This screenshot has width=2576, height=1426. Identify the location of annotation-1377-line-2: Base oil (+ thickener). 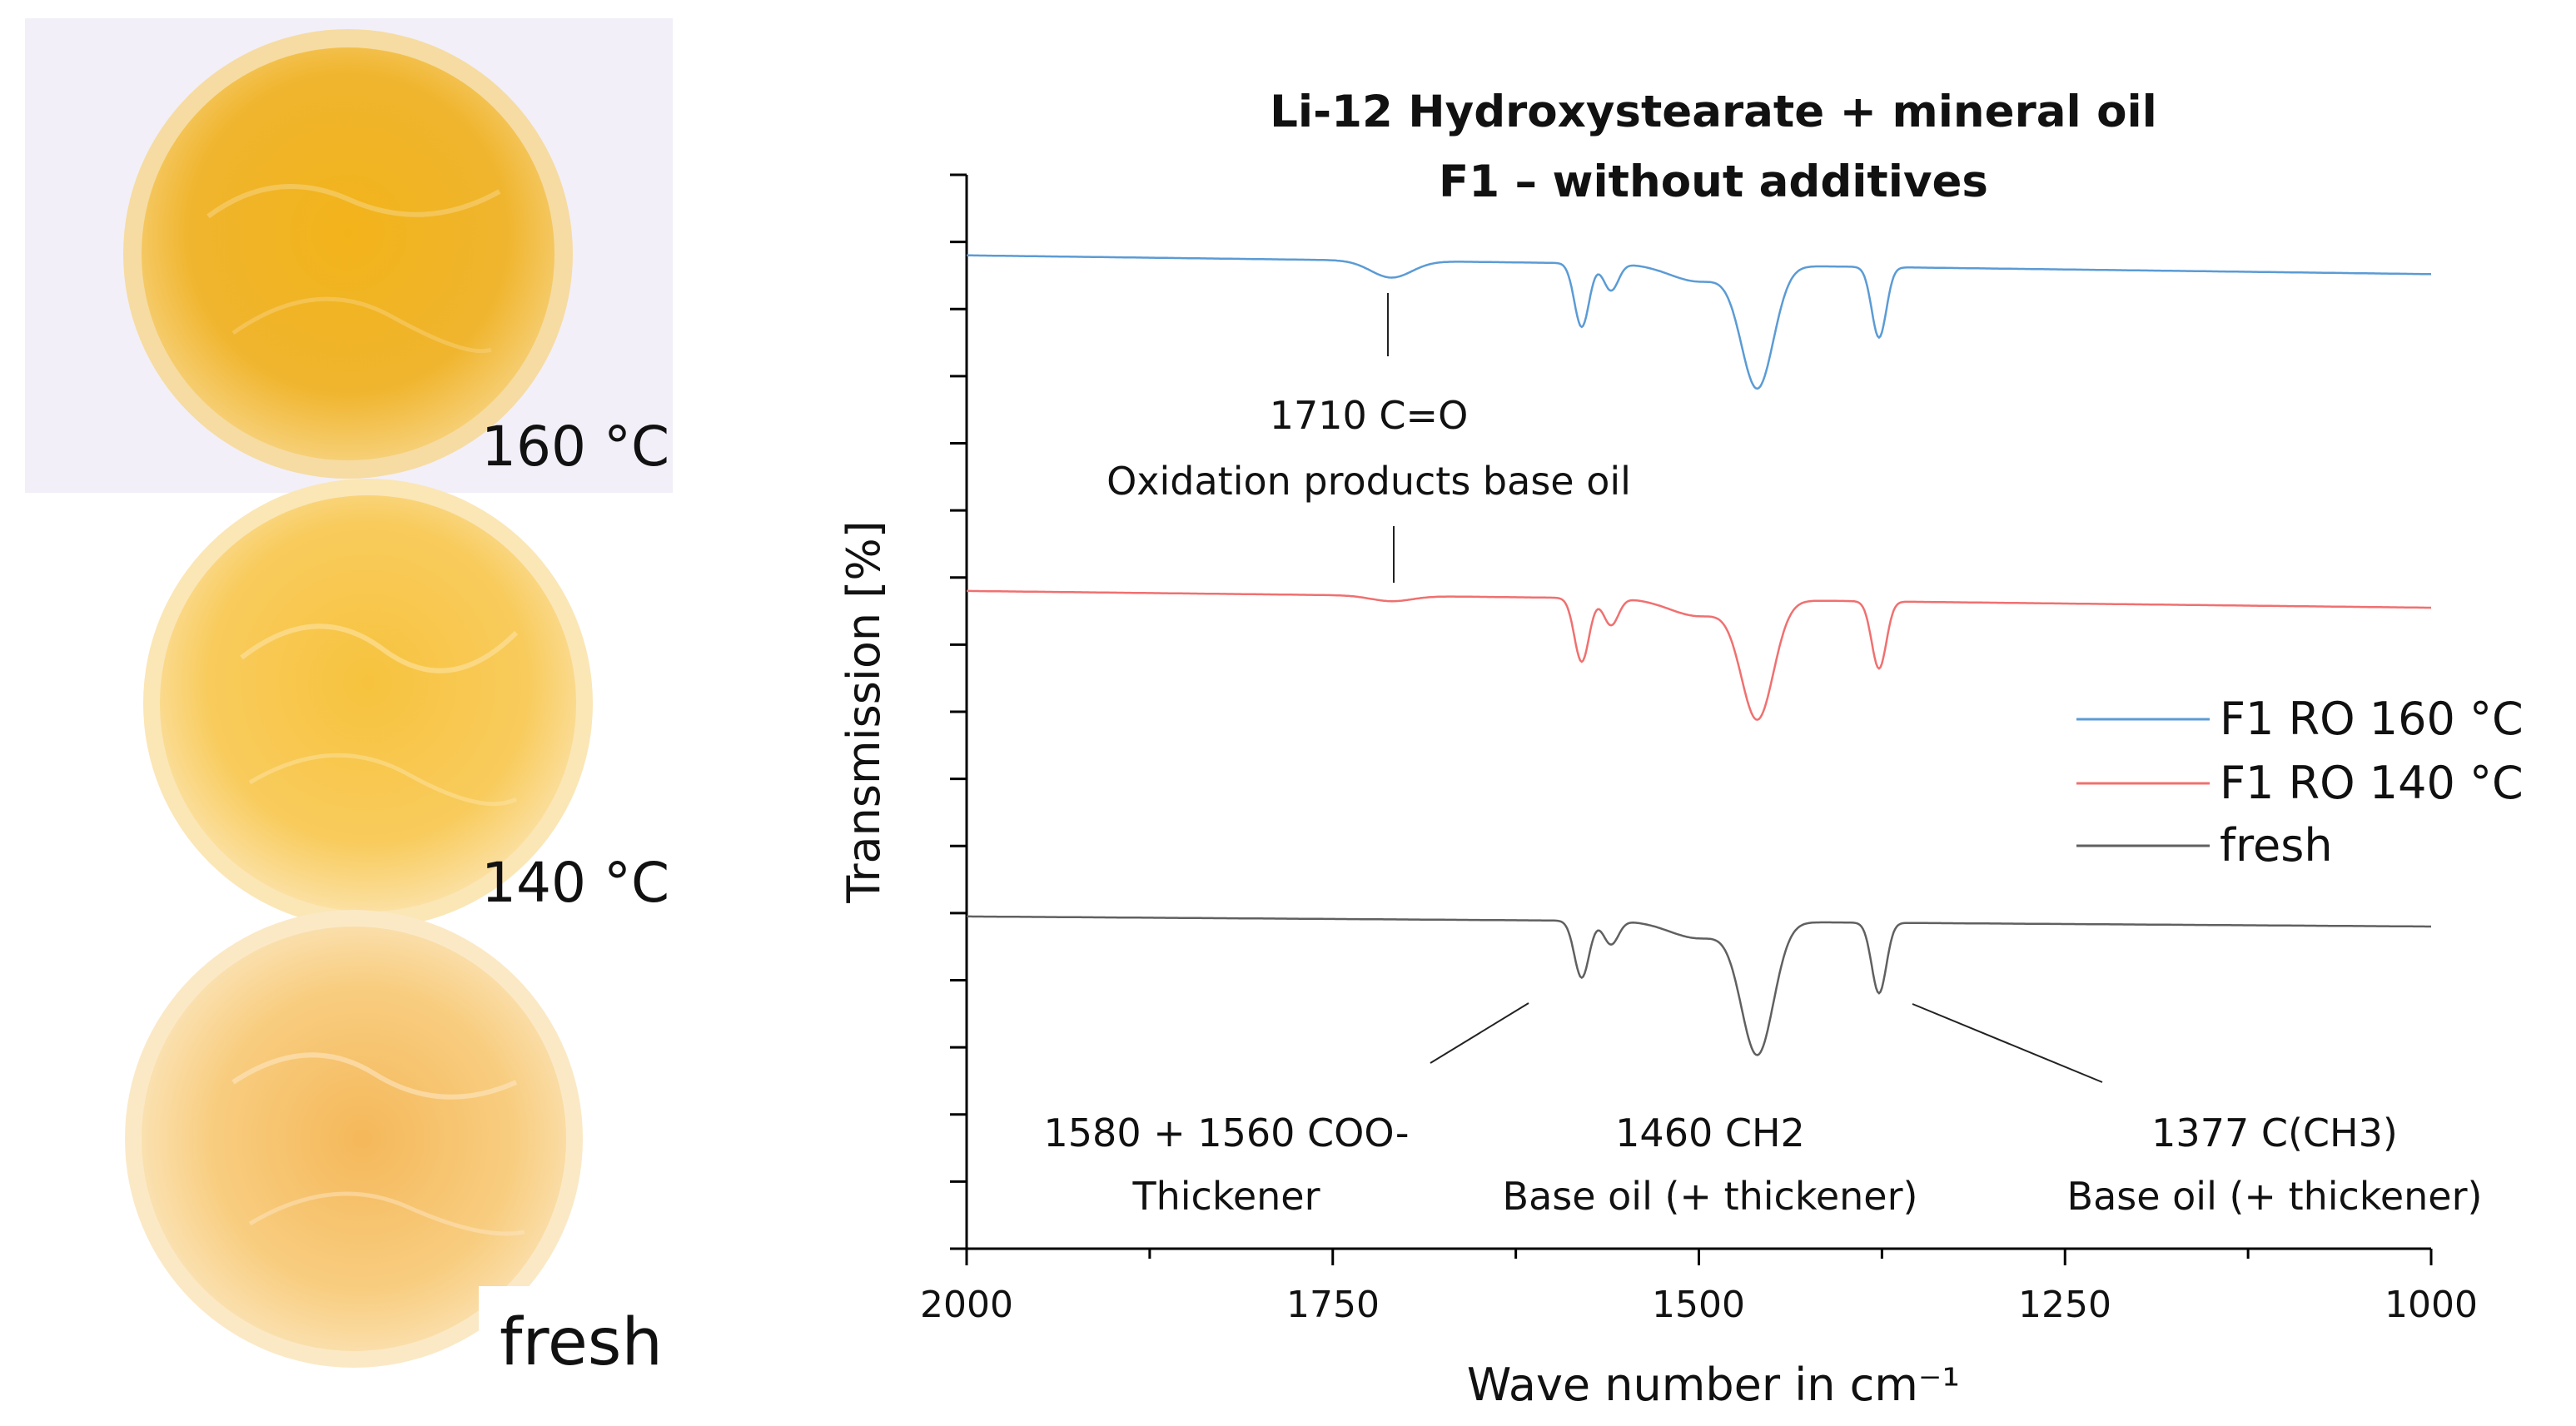
(2275, 1196).